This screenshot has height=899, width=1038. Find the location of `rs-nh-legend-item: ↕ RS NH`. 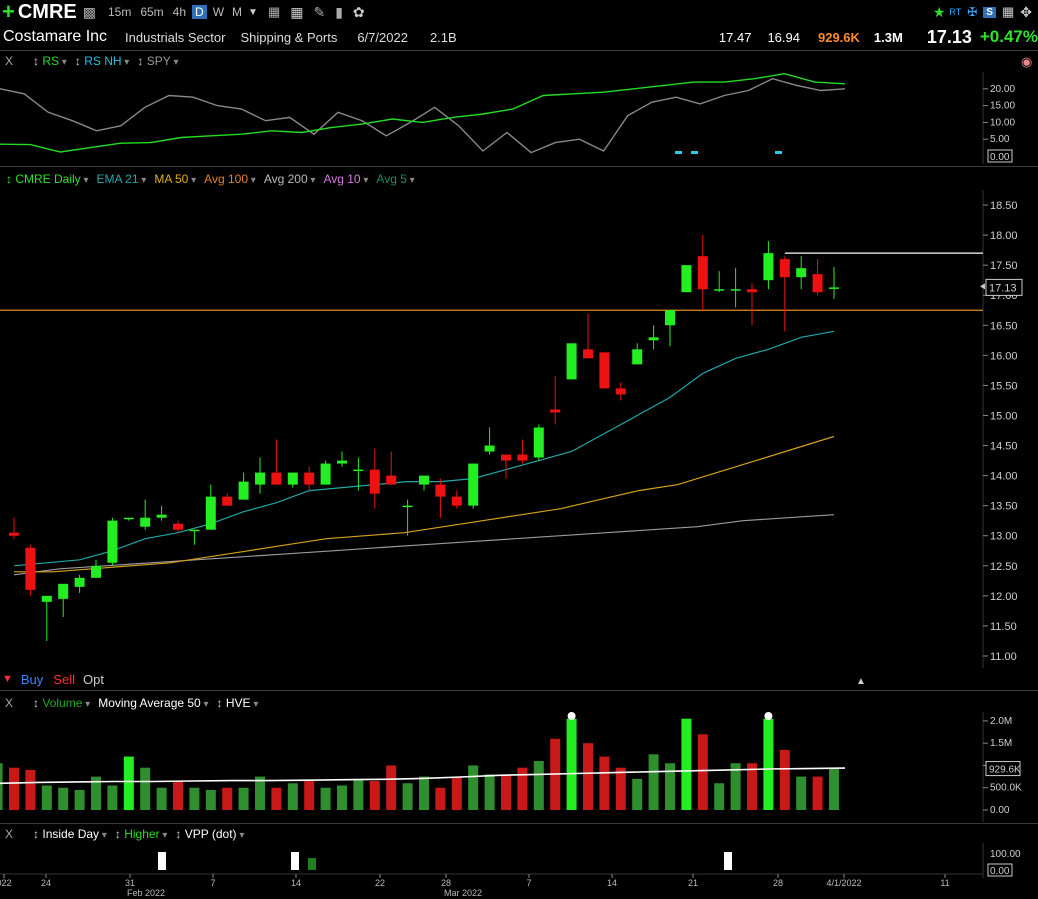

rs-nh-legend-item: ↕ RS NH is located at coordinates (102, 61).